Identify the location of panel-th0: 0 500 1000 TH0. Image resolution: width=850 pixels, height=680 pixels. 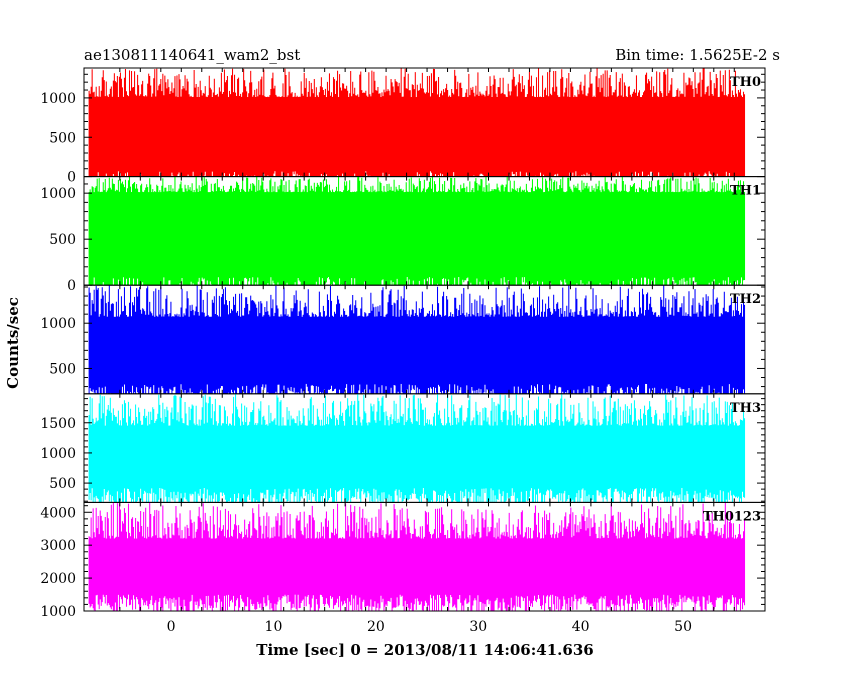
(403, 126).